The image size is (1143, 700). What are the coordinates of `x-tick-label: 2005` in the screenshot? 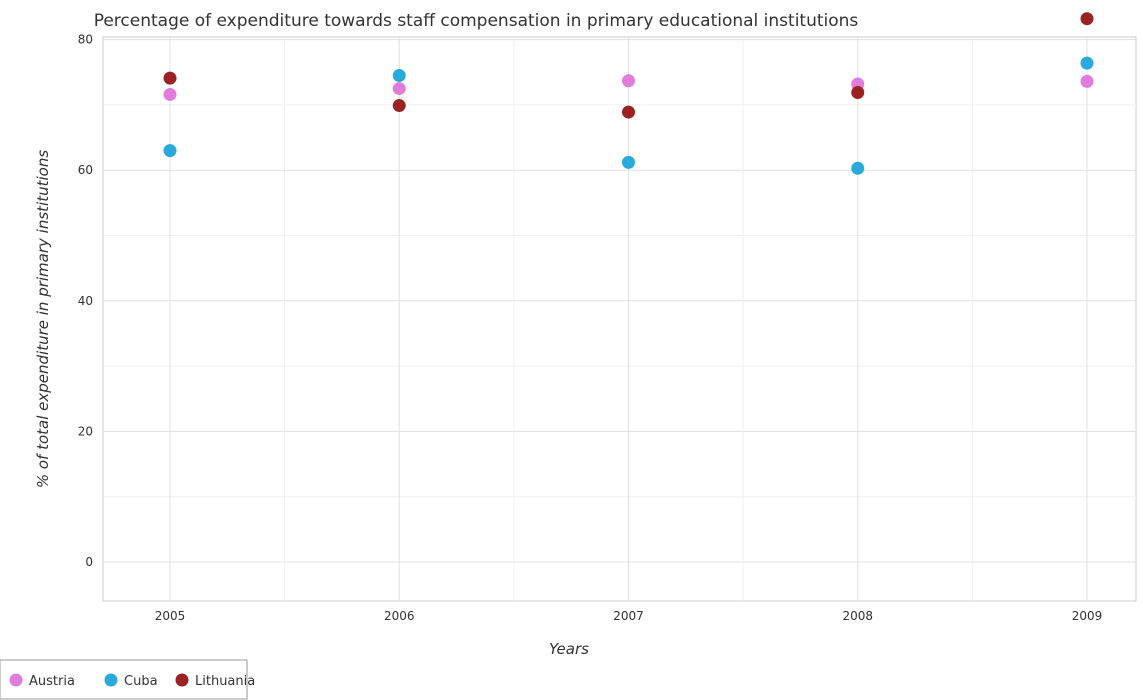 It's located at (170, 616).